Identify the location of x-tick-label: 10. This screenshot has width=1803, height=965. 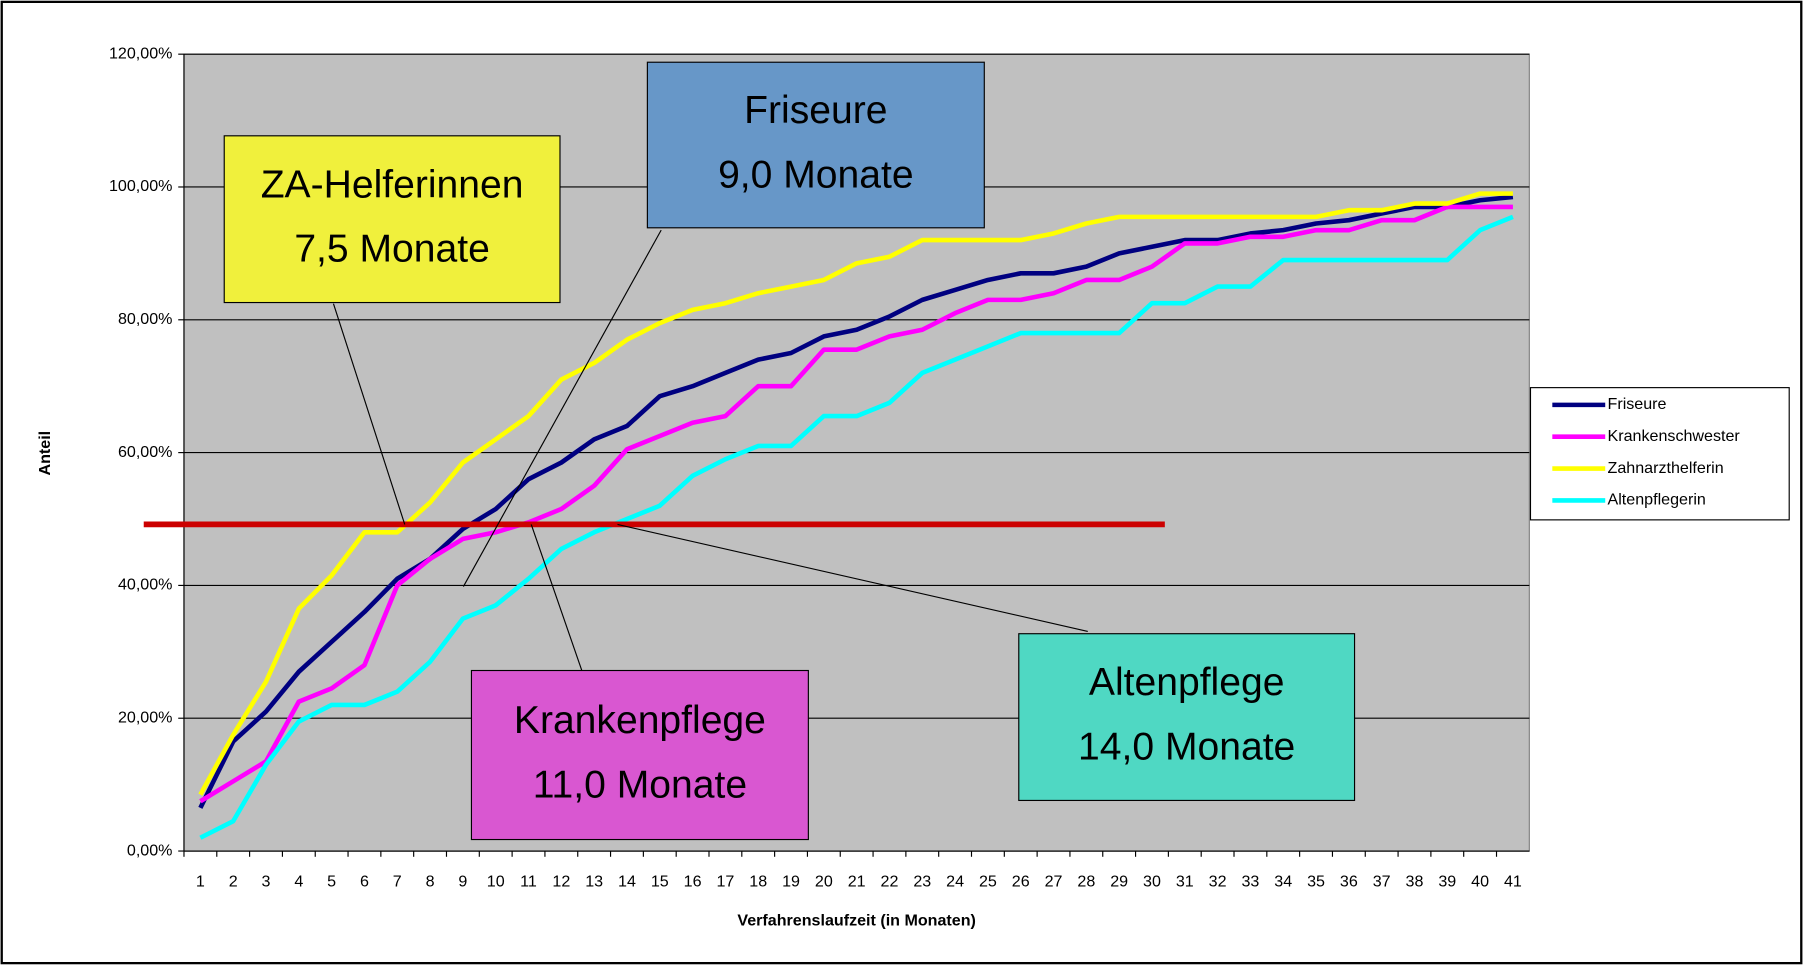
(496, 881).